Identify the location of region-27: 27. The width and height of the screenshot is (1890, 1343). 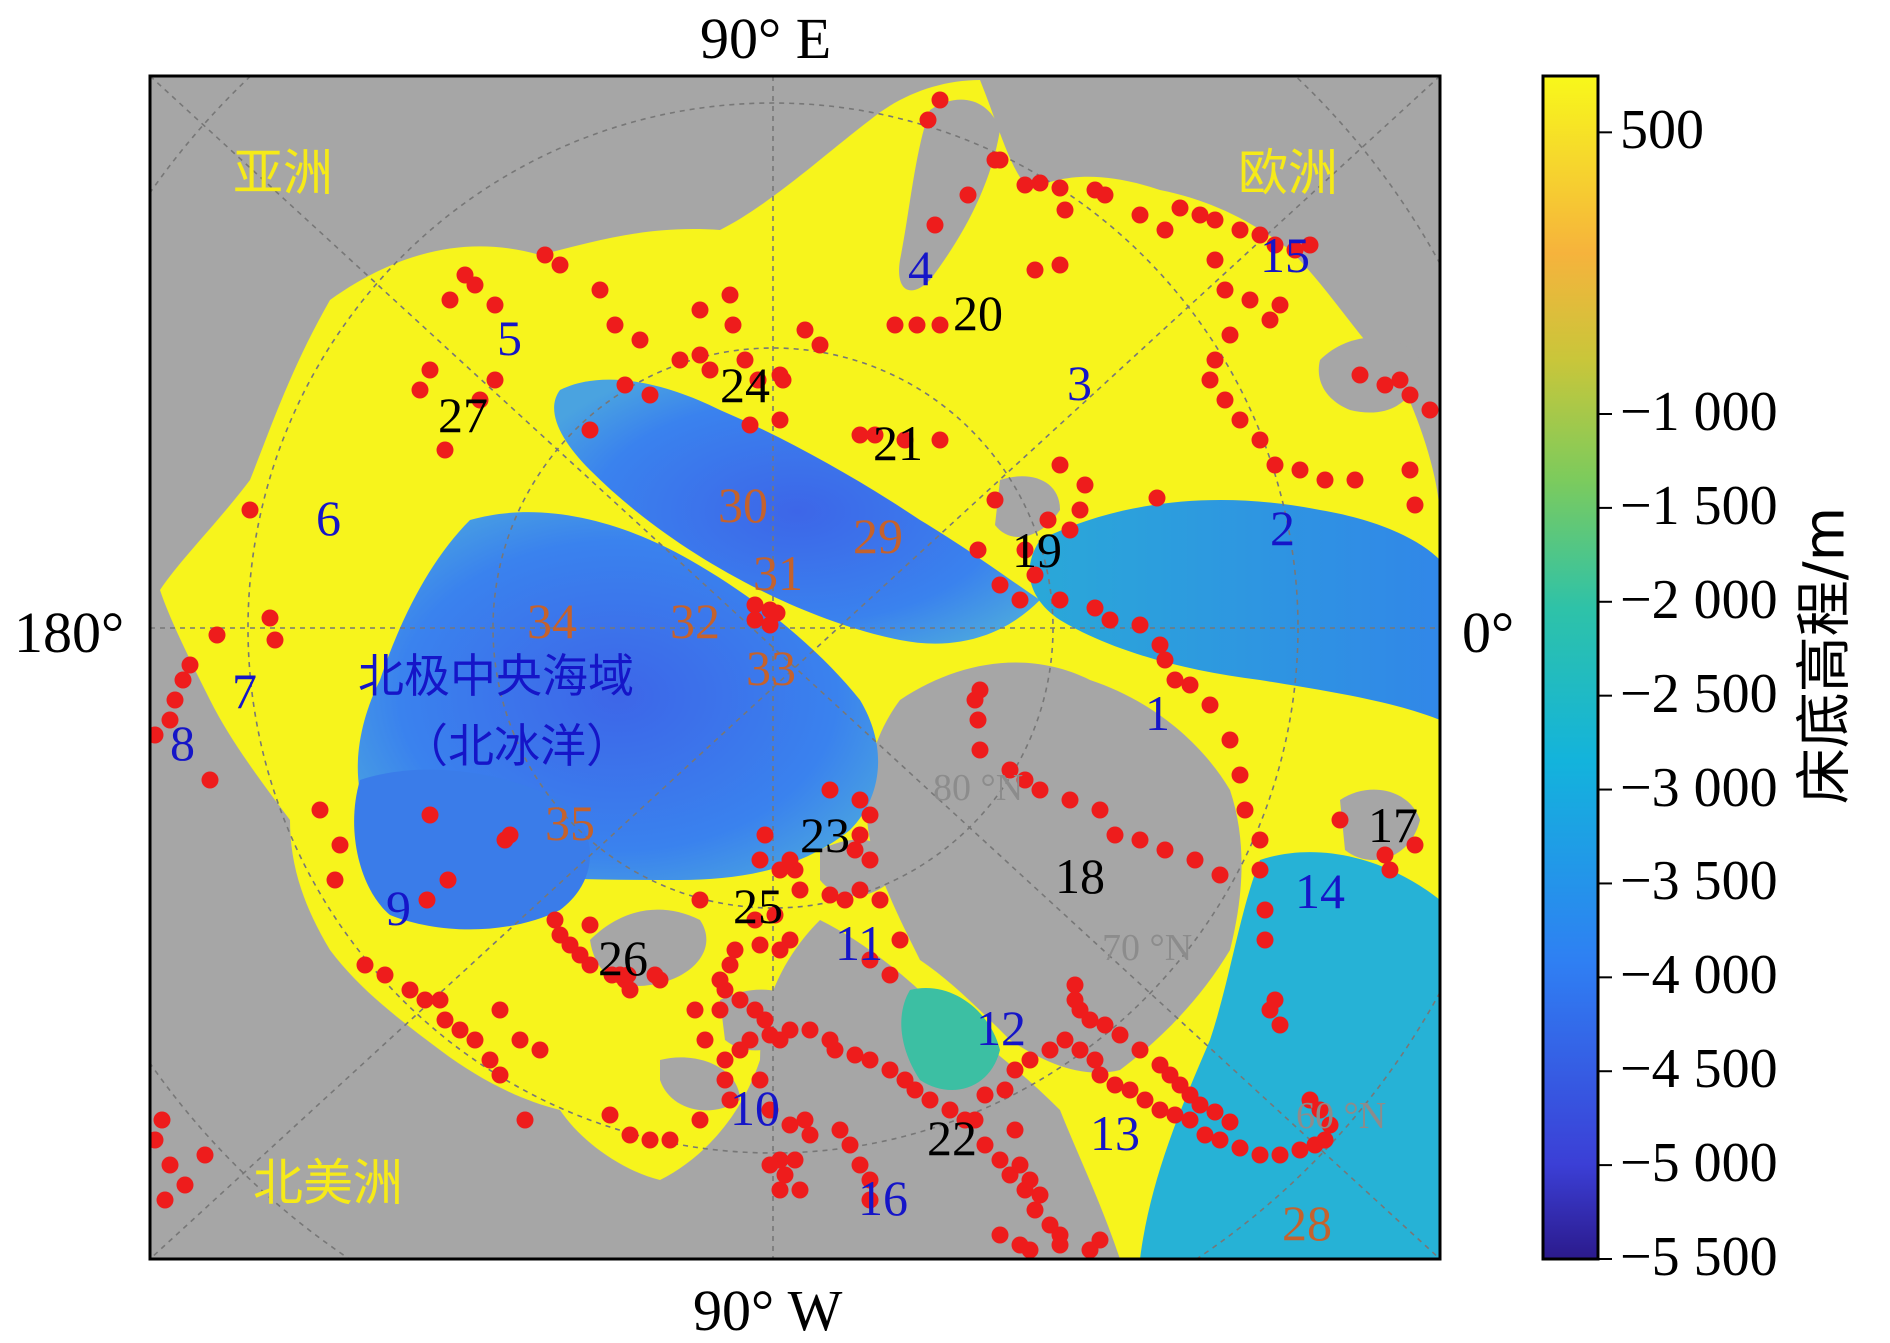
(463, 415).